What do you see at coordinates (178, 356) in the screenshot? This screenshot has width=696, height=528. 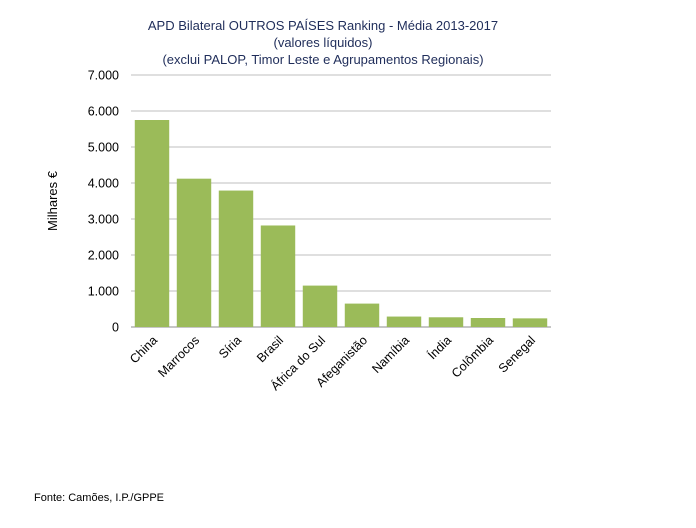 I see `x-tick-label: Marrocos` at bounding box center [178, 356].